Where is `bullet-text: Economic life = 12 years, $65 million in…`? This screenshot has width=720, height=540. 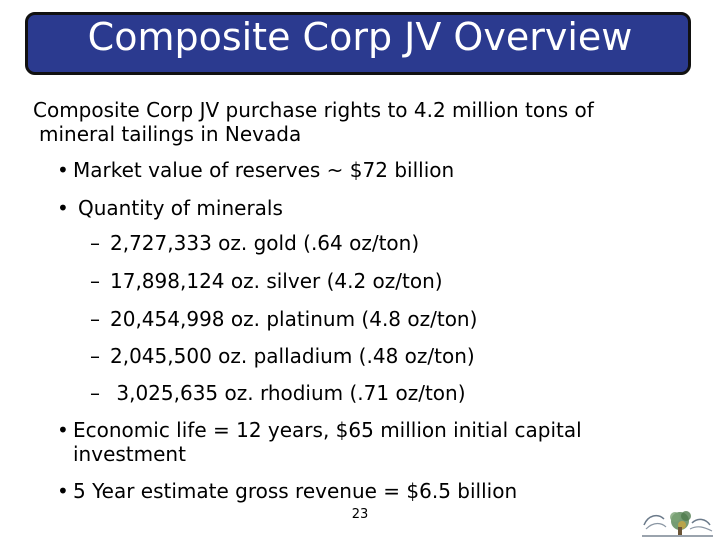
bullet-text: Economic life = 12 years, $65 million in… is located at coordinates (327, 442).